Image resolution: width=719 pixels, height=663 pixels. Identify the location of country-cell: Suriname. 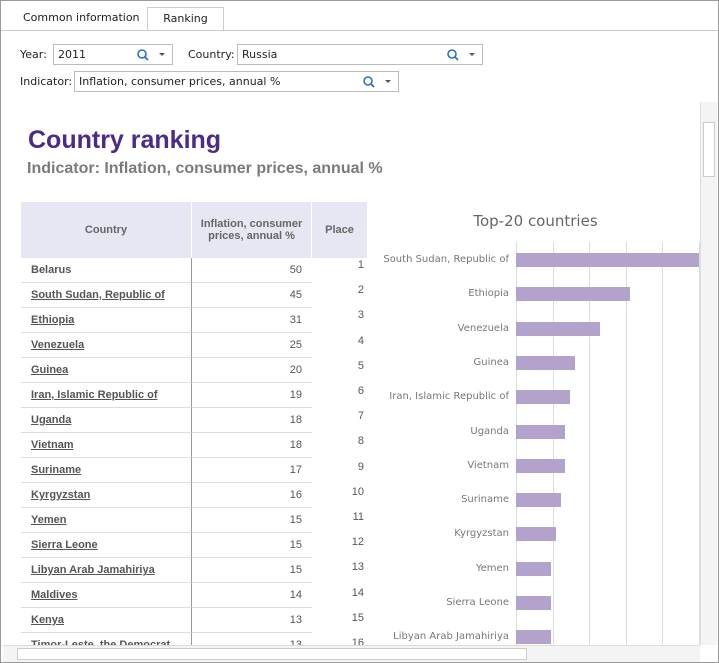
(106, 470).